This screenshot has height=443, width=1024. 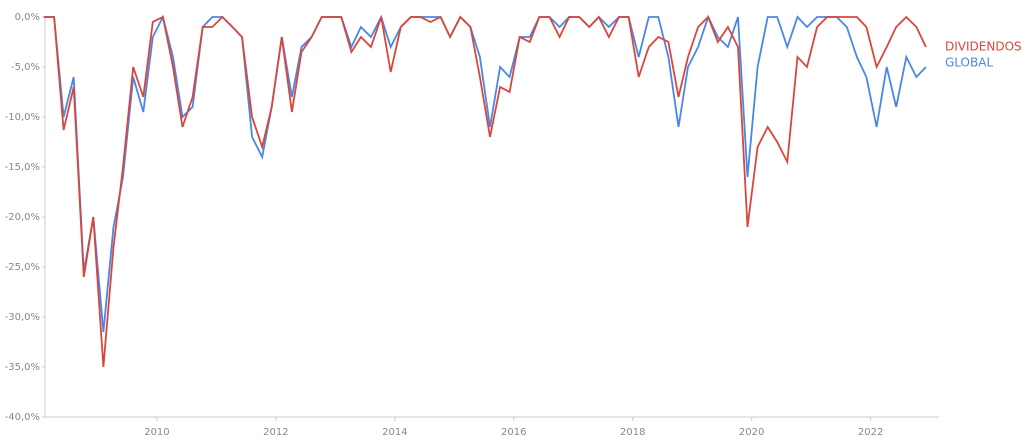 I want to click on x-tick-label: 2012, so click(x=275, y=432).